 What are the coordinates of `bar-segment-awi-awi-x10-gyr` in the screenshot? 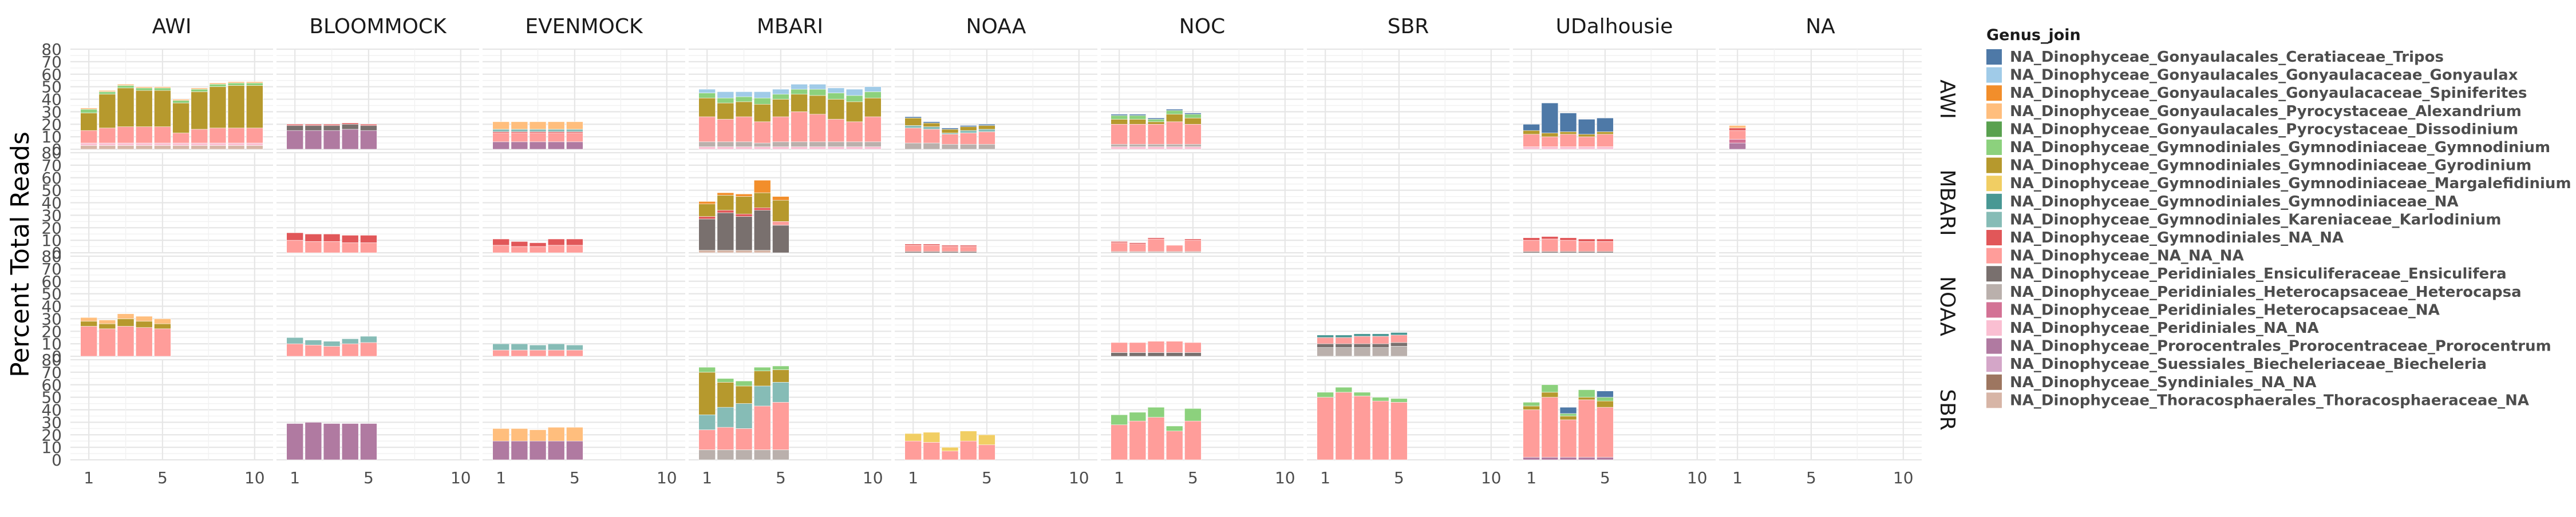 It's located at (254, 107).